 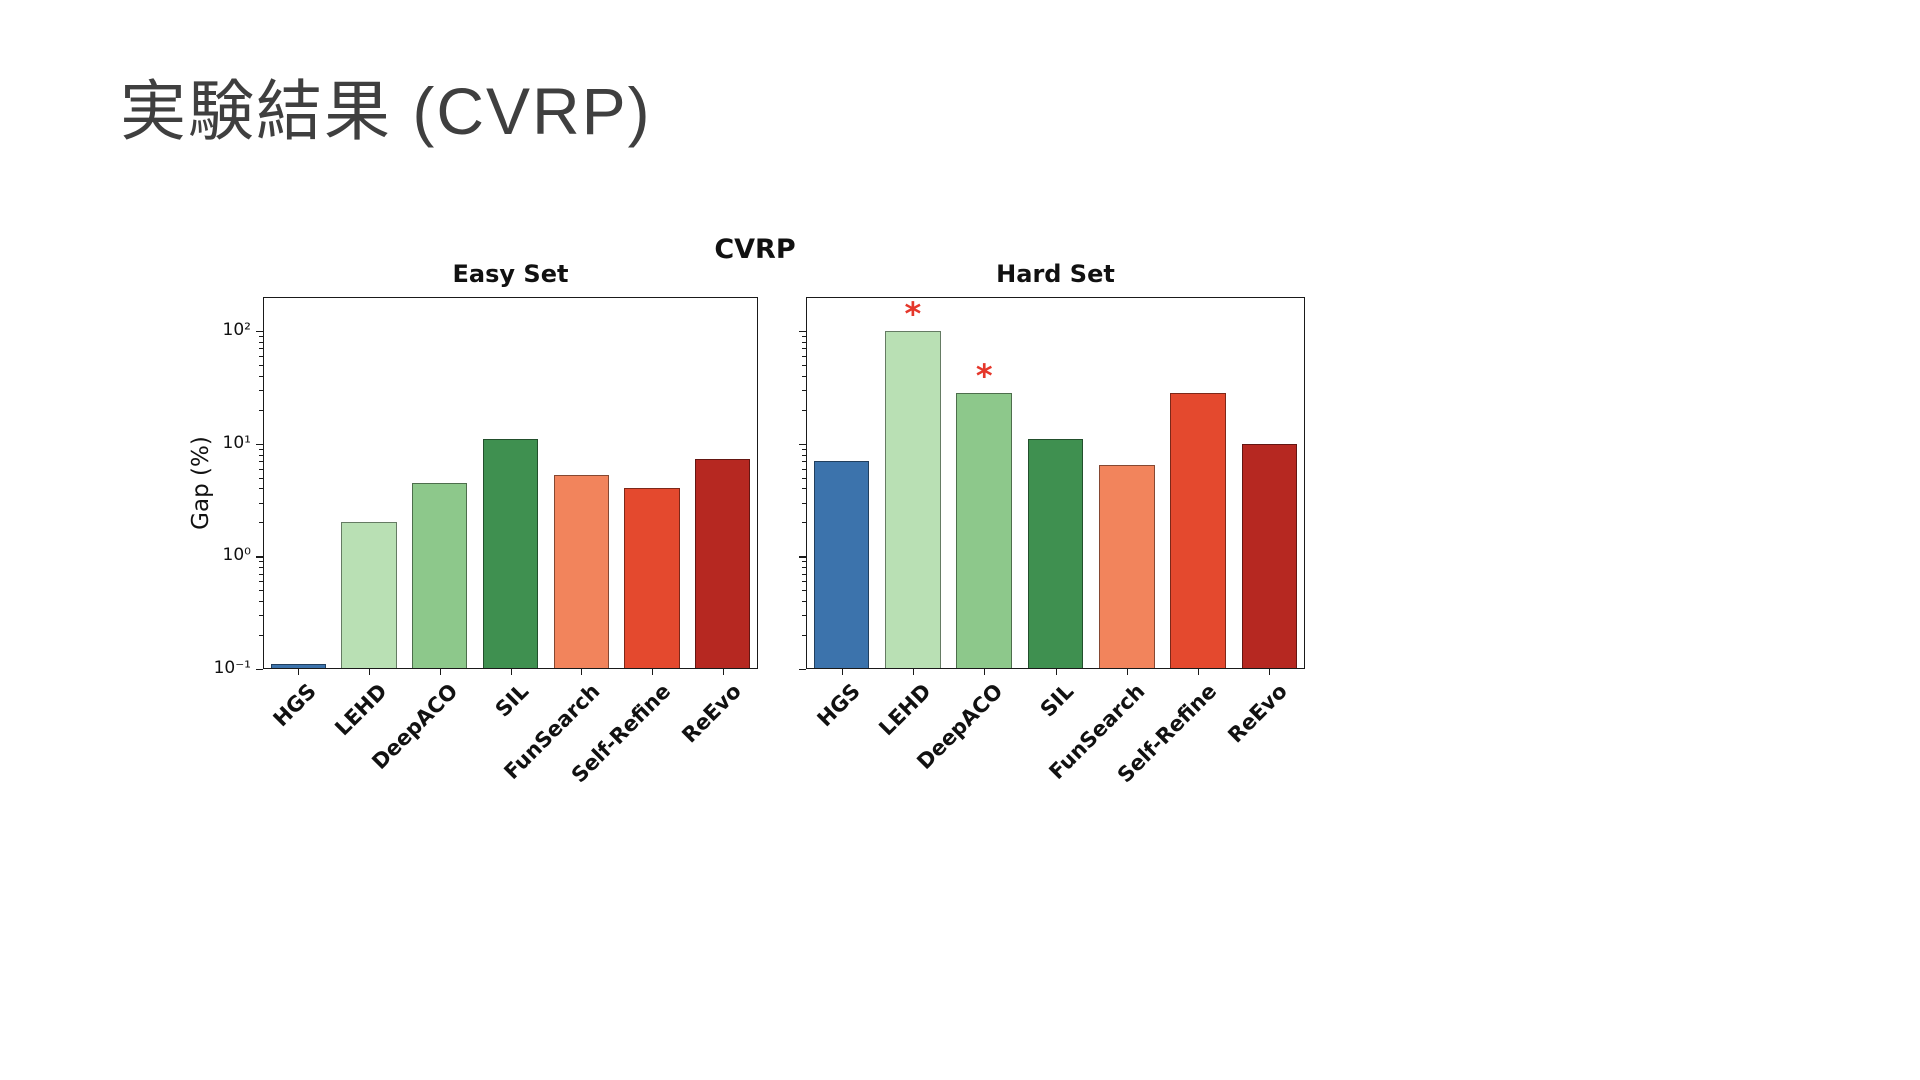 I want to click on y-tick-label: 10⁰, so click(x=236, y=555).